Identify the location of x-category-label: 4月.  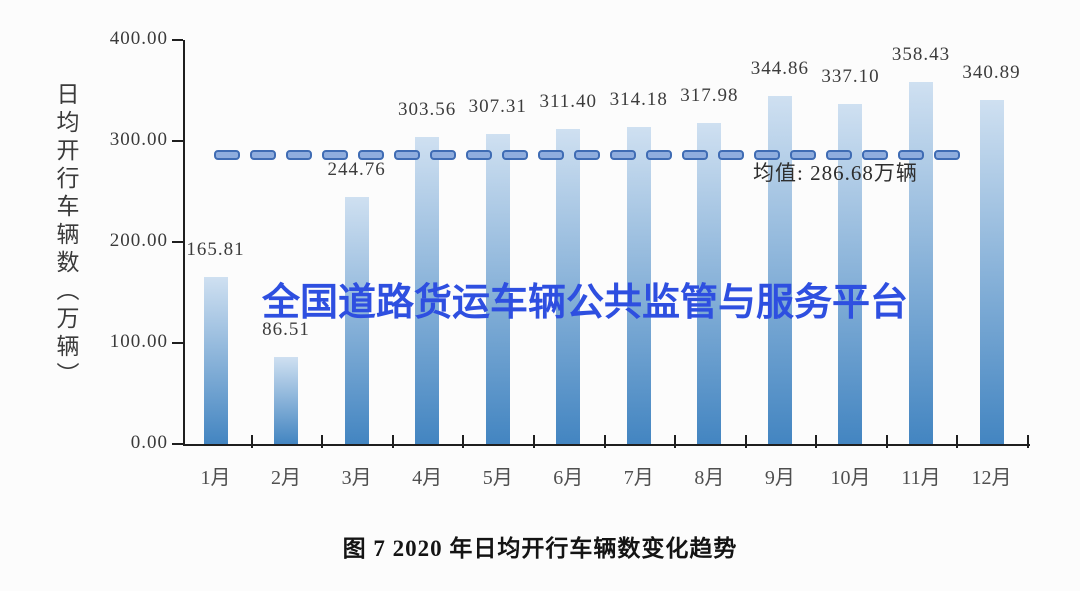
(427, 478).